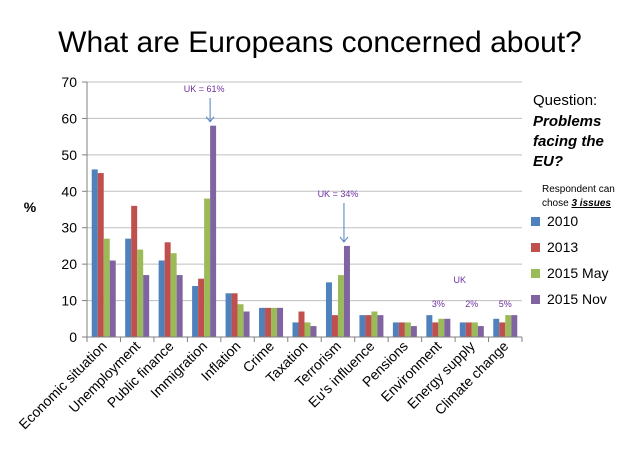 The height and width of the screenshot is (465, 640). I want to click on y-tick-label: 0, so click(73, 337).